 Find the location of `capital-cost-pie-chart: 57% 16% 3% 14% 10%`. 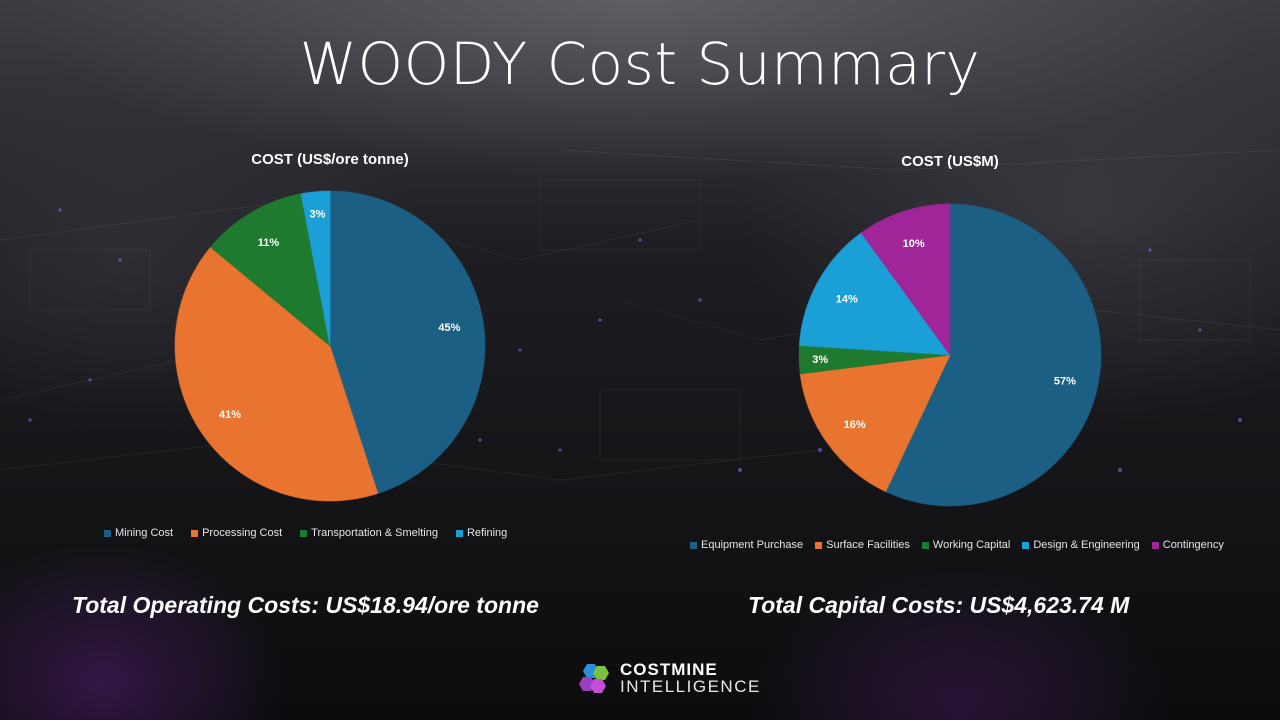

capital-cost-pie-chart: 57% 16% 3% 14% 10% is located at coordinates (950, 355).